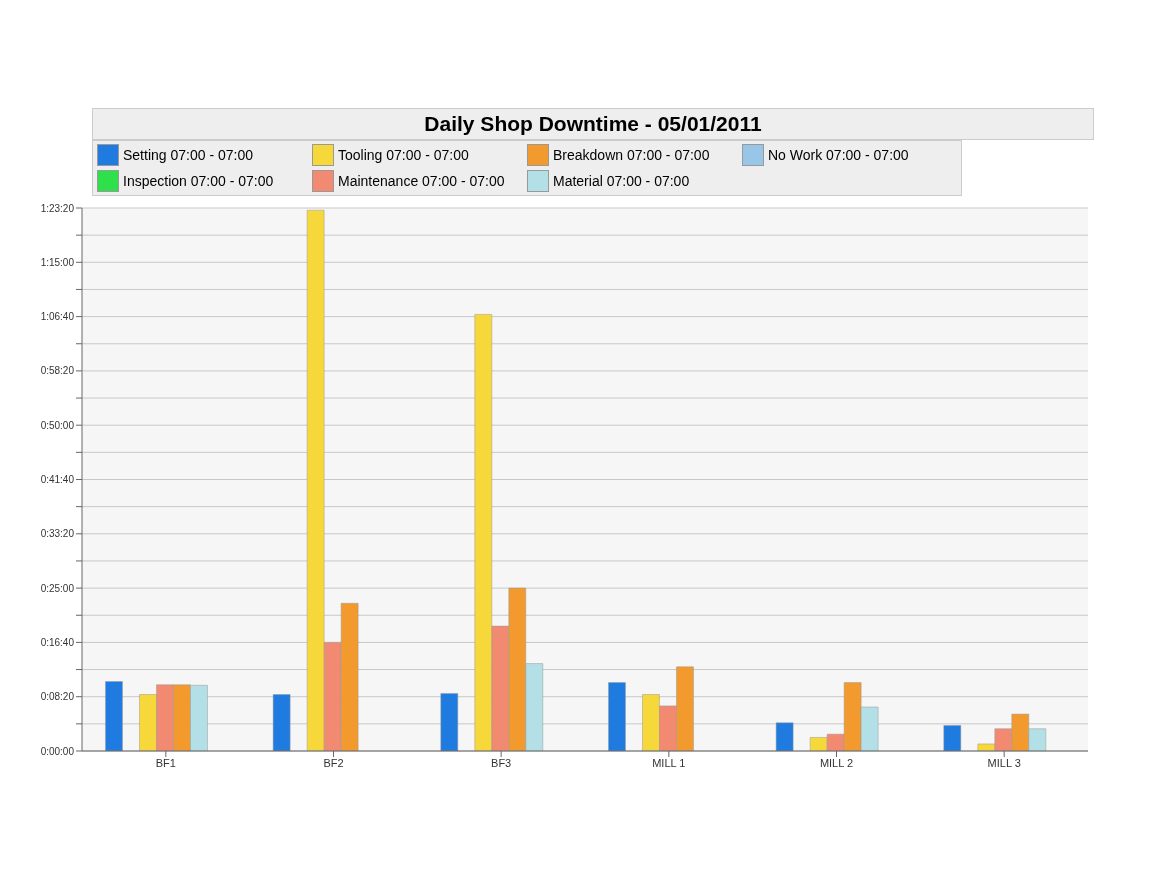  What do you see at coordinates (421, 181) in the screenshot?
I see `legend-label: Maintenance 07:00 - 07:00` at bounding box center [421, 181].